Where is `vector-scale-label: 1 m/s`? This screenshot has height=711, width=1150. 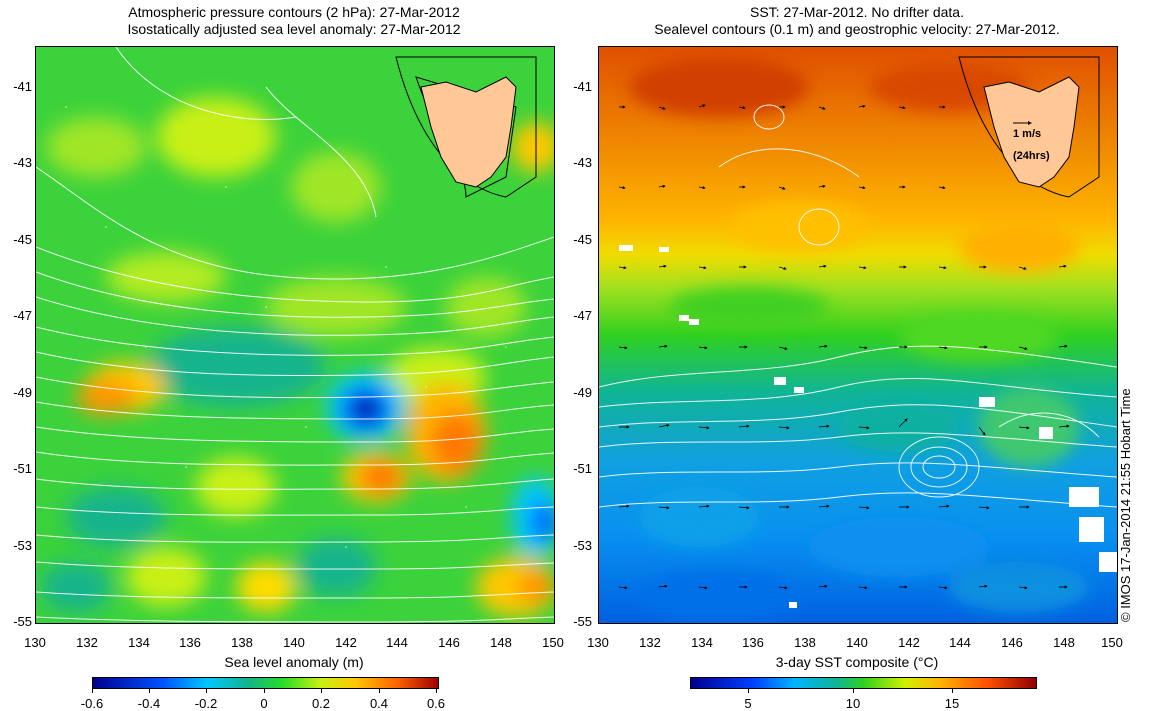 vector-scale-label: 1 m/s is located at coordinates (1027, 134).